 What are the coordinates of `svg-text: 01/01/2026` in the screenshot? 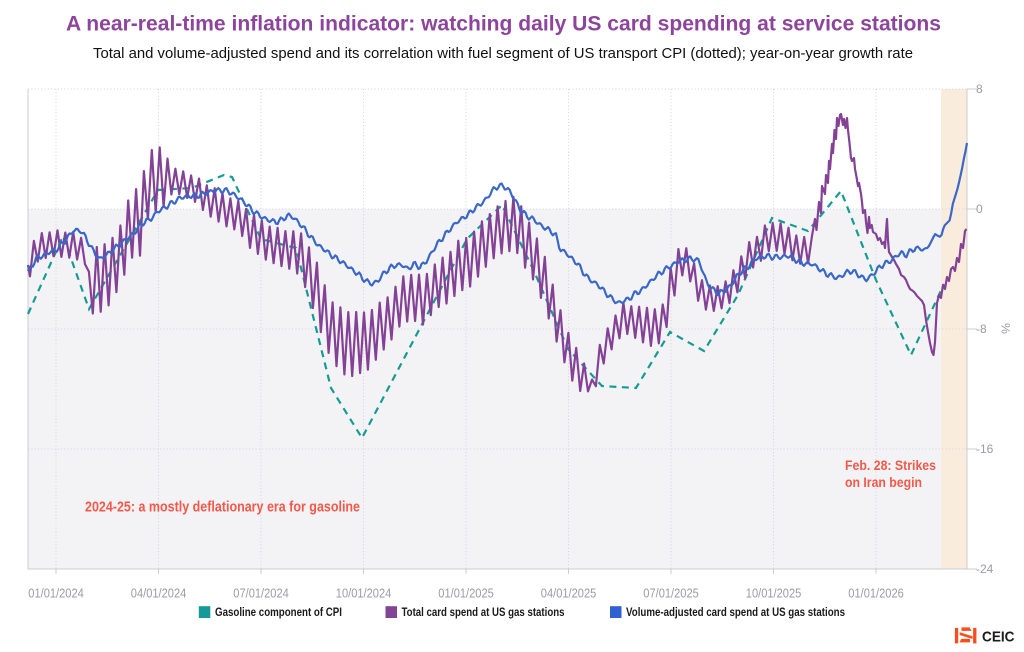 It's located at (876, 593).